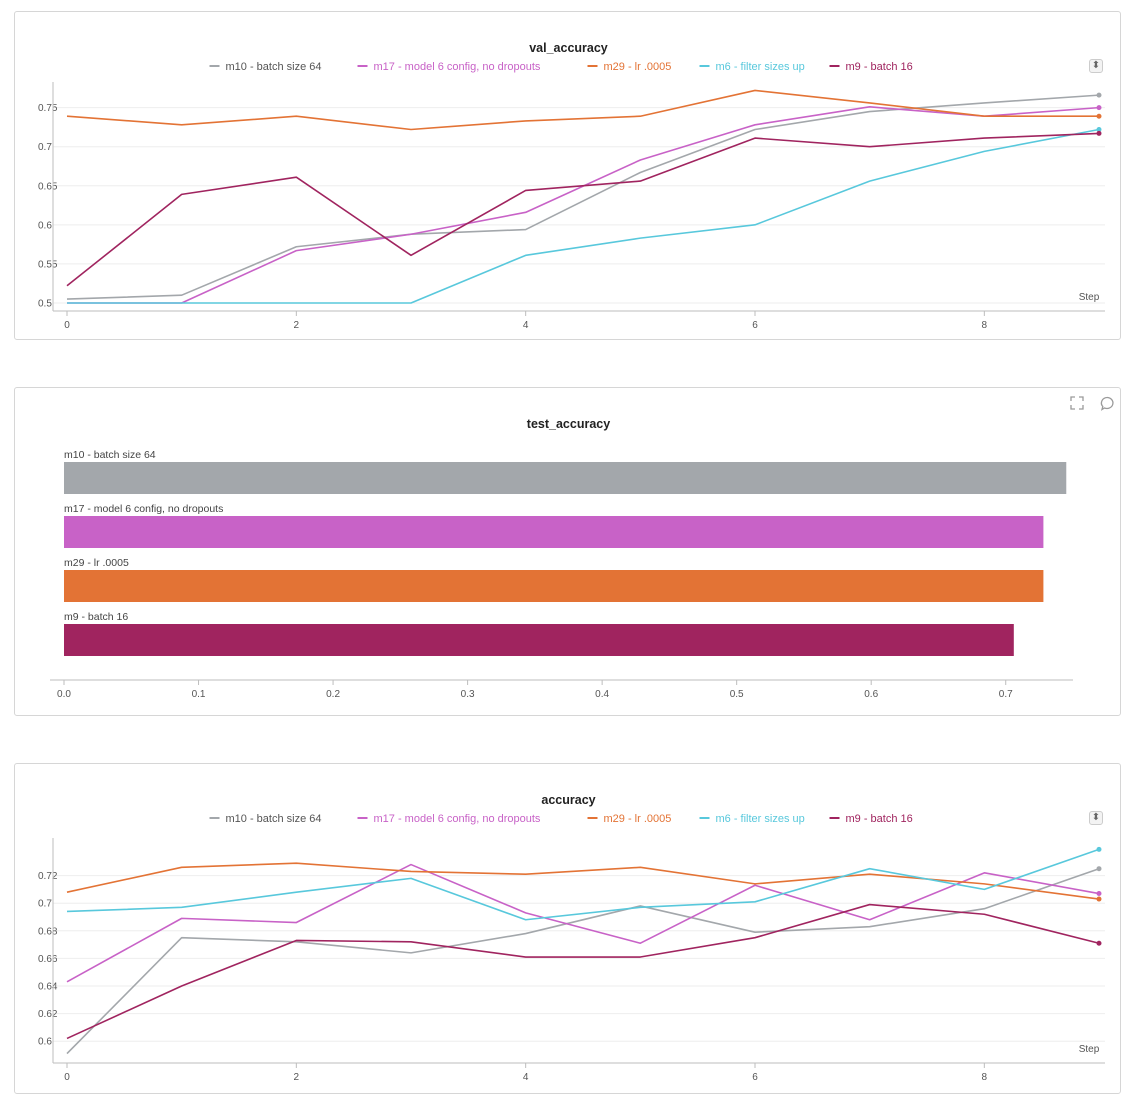  Describe the element at coordinates (568, 800) in the screenshot. I see `chart-title: accuracy` at that location.